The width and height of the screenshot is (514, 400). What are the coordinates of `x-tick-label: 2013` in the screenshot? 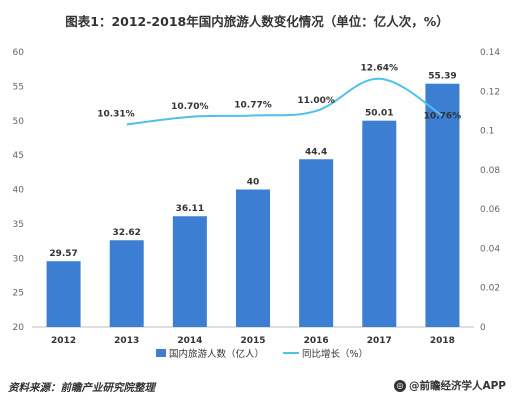 It's located at (126, 341).